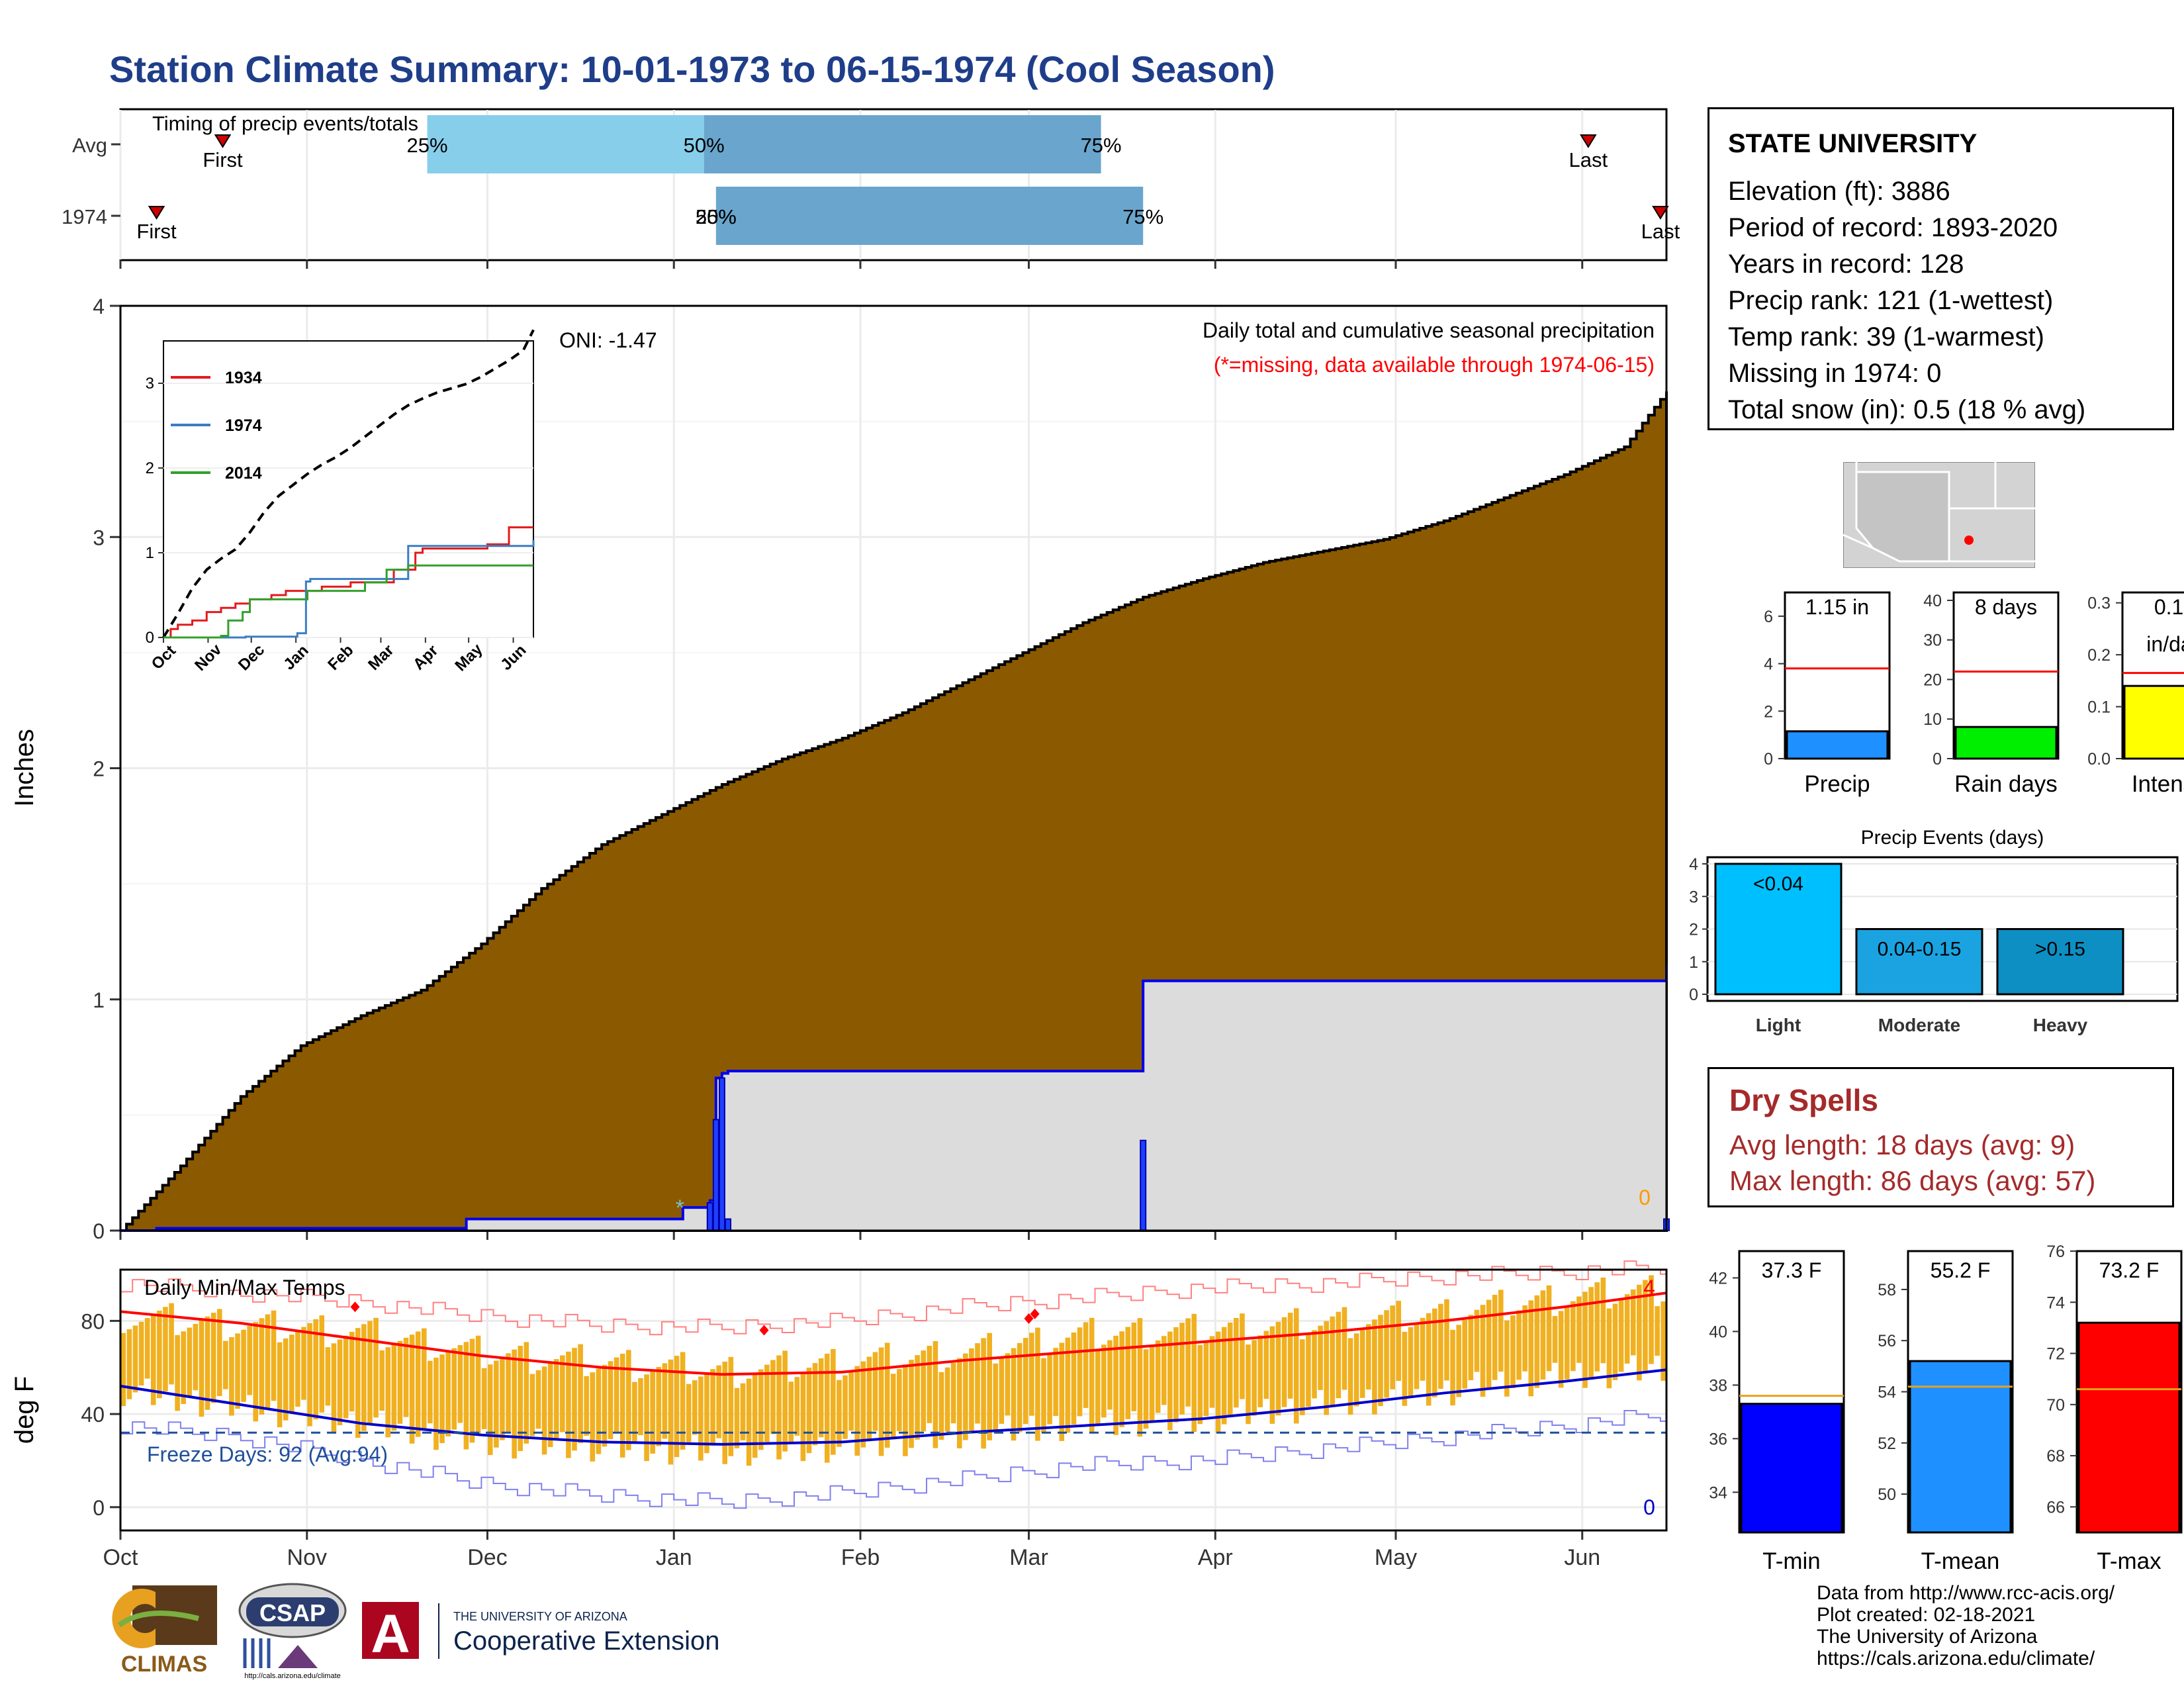 The height and width of the screenshot is (1688, 2184). Describe the element at coordinates (893, 1459) in the screenshot. I see `record-min-line` at that location.